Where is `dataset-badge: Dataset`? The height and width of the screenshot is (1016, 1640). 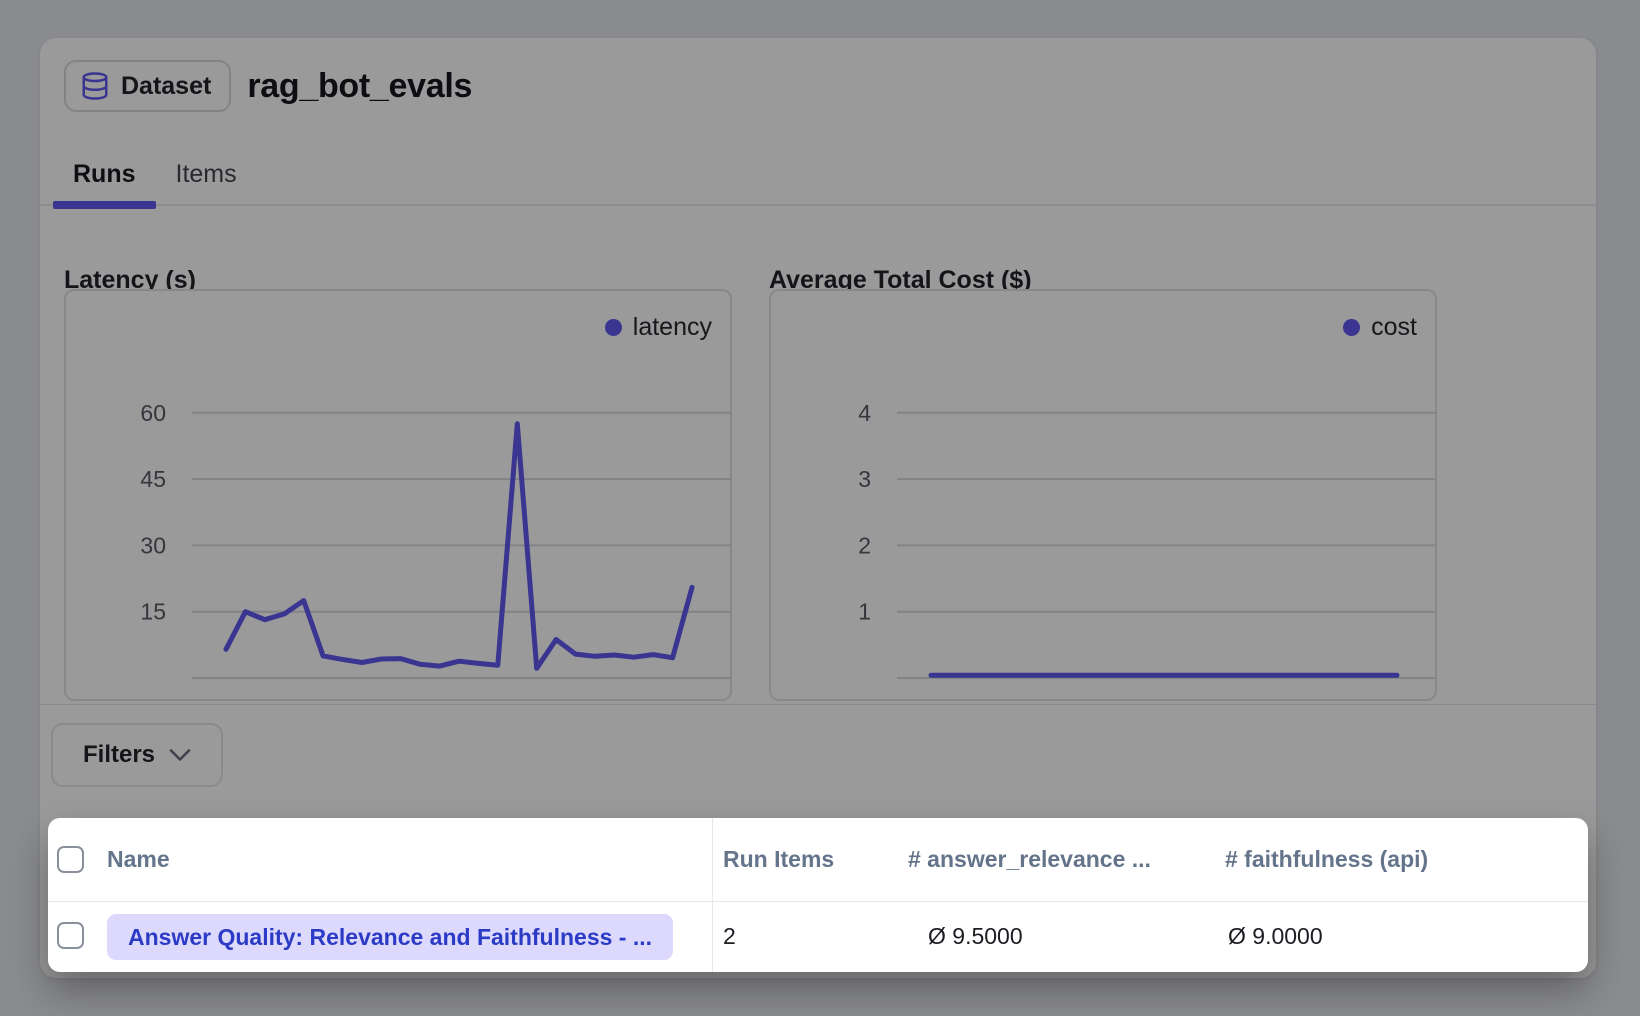
dataset-badge: Dataset is located at coordinates (148, 86).